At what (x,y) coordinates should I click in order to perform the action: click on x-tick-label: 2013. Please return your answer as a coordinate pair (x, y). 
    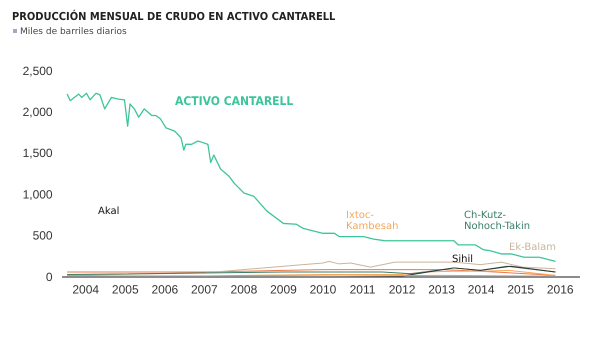
    Looking at the image, I should click on (442, 289).